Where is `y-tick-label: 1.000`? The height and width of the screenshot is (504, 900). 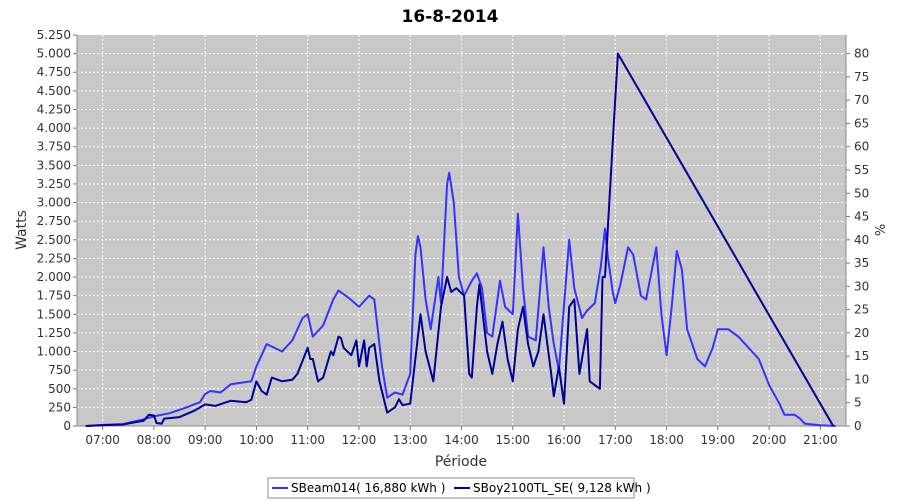 y-tick-label: 1.000 is located at coordinates (54, 352).